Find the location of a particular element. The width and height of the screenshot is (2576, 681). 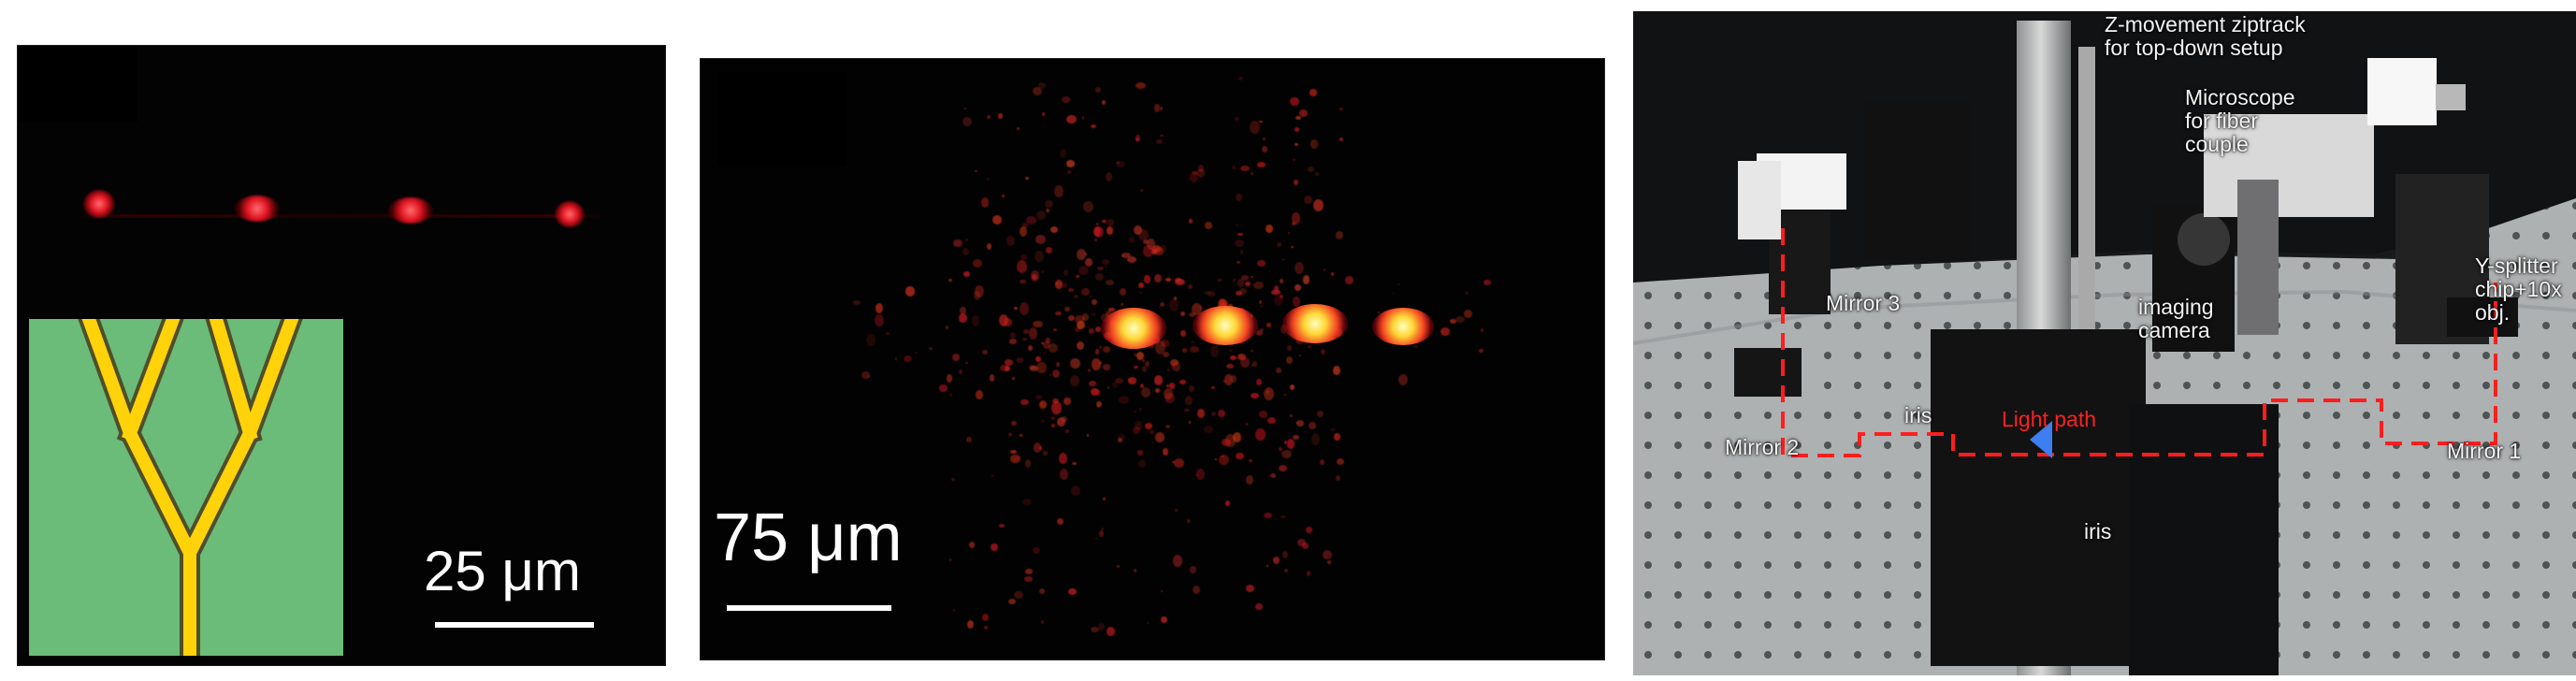

fiber-microscope-head is located at coordinates (2402, 92).